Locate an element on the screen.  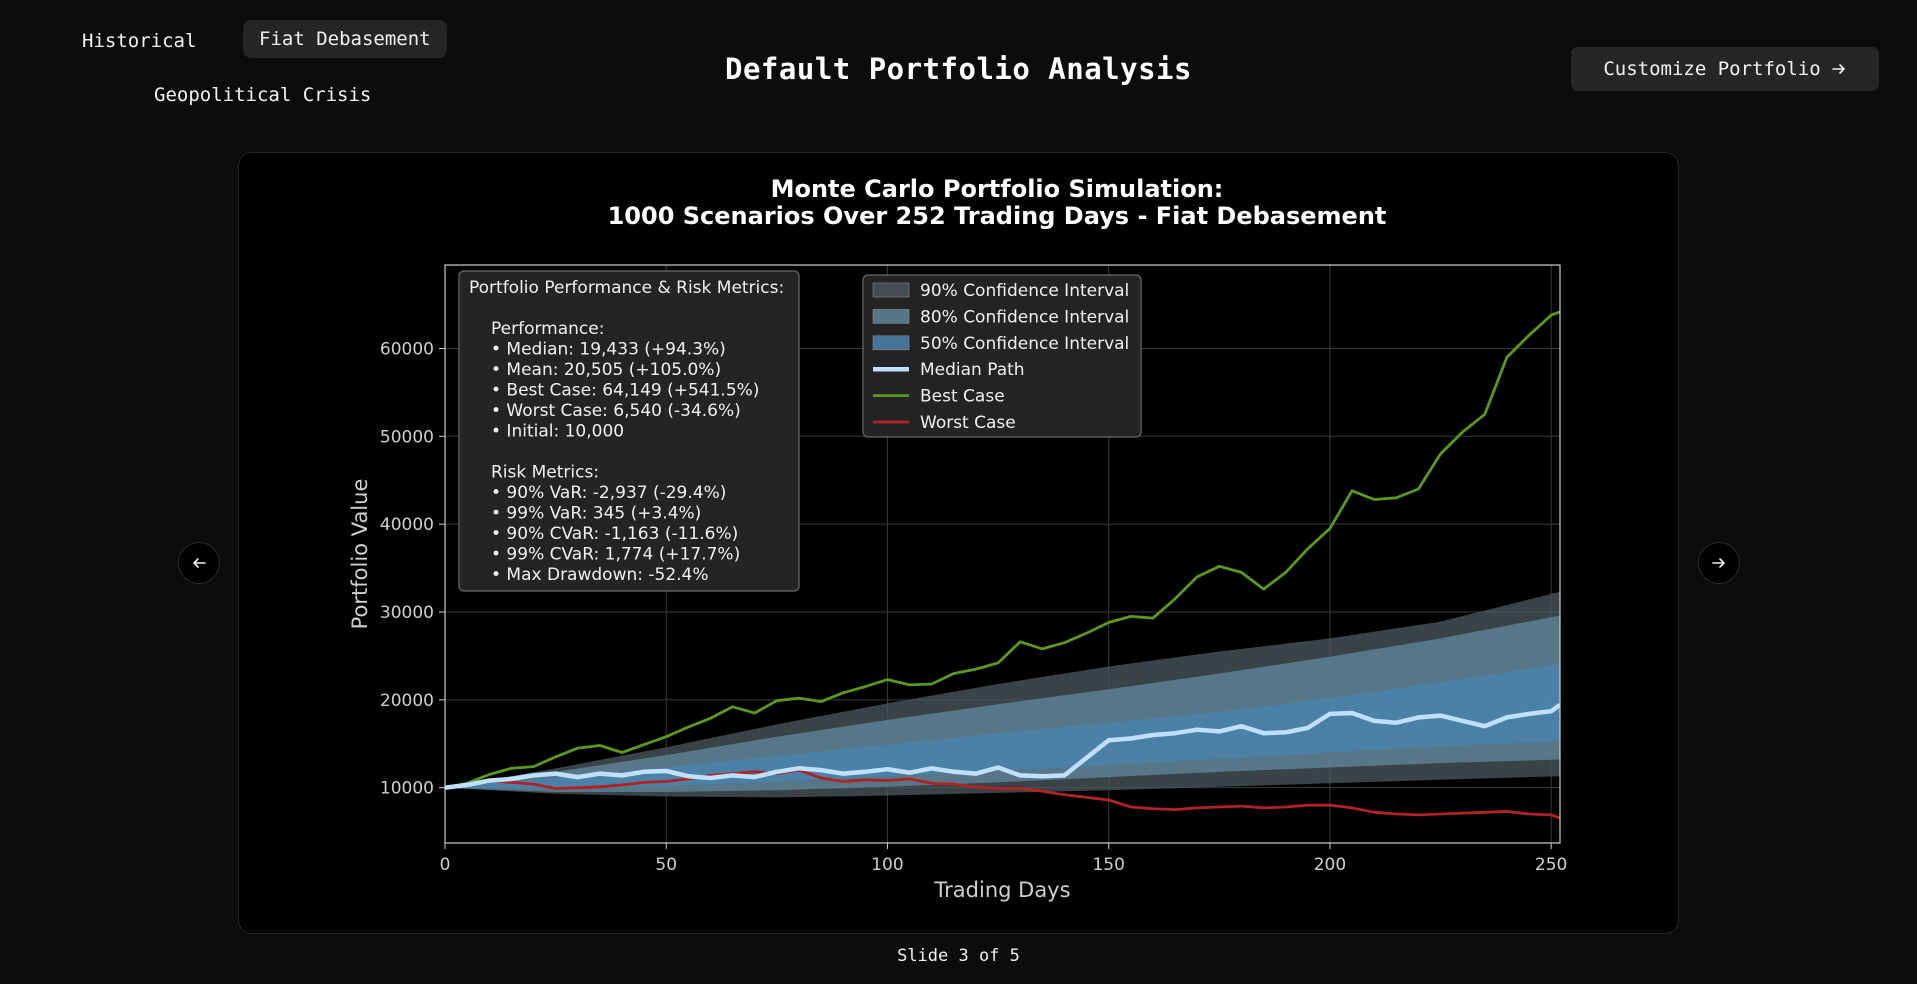
legend-label: 50% Confidence Interval is located at coordinates (1024, 344).